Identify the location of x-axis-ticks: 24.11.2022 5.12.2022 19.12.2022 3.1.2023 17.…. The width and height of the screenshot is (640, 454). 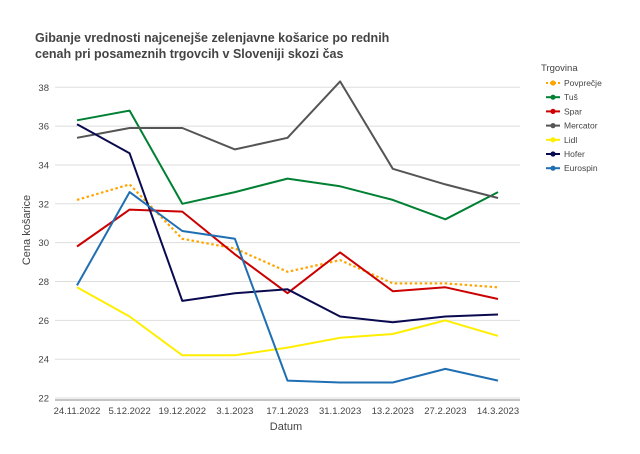
(287, 411).